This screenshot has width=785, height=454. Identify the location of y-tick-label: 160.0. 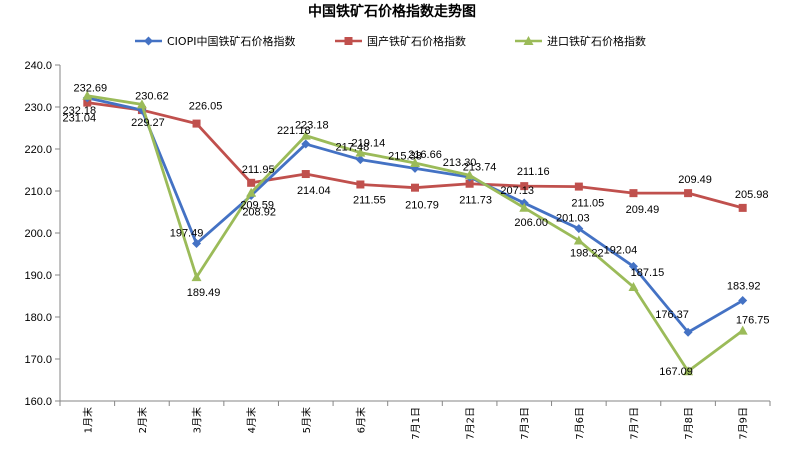
(38, 402).